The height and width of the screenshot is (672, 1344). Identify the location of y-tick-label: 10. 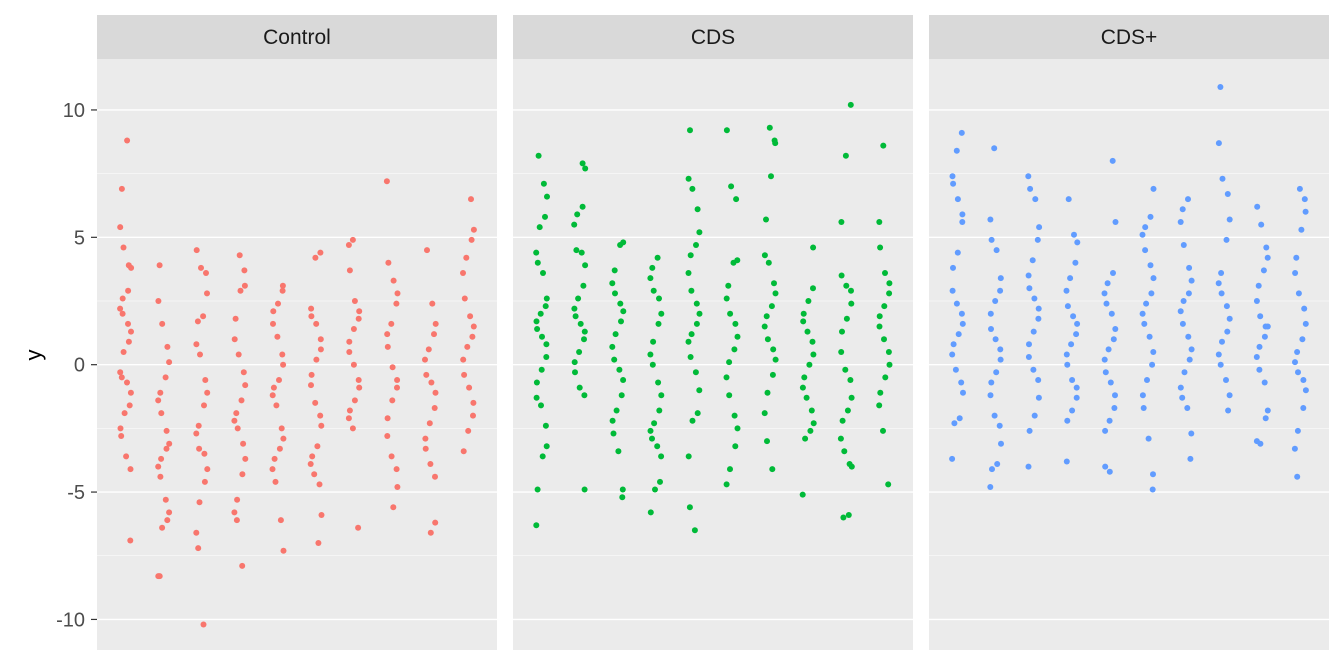
(74, 111).